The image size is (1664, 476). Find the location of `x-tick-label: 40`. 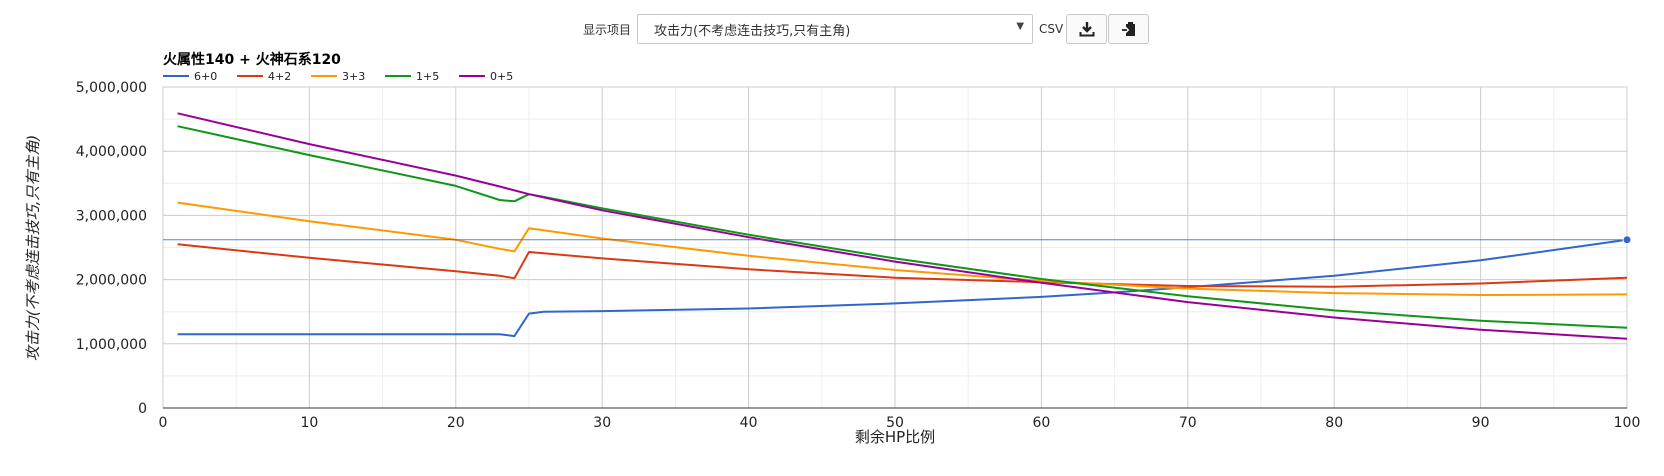

x-tick-label: 40 is located at coordinates (749, 423).